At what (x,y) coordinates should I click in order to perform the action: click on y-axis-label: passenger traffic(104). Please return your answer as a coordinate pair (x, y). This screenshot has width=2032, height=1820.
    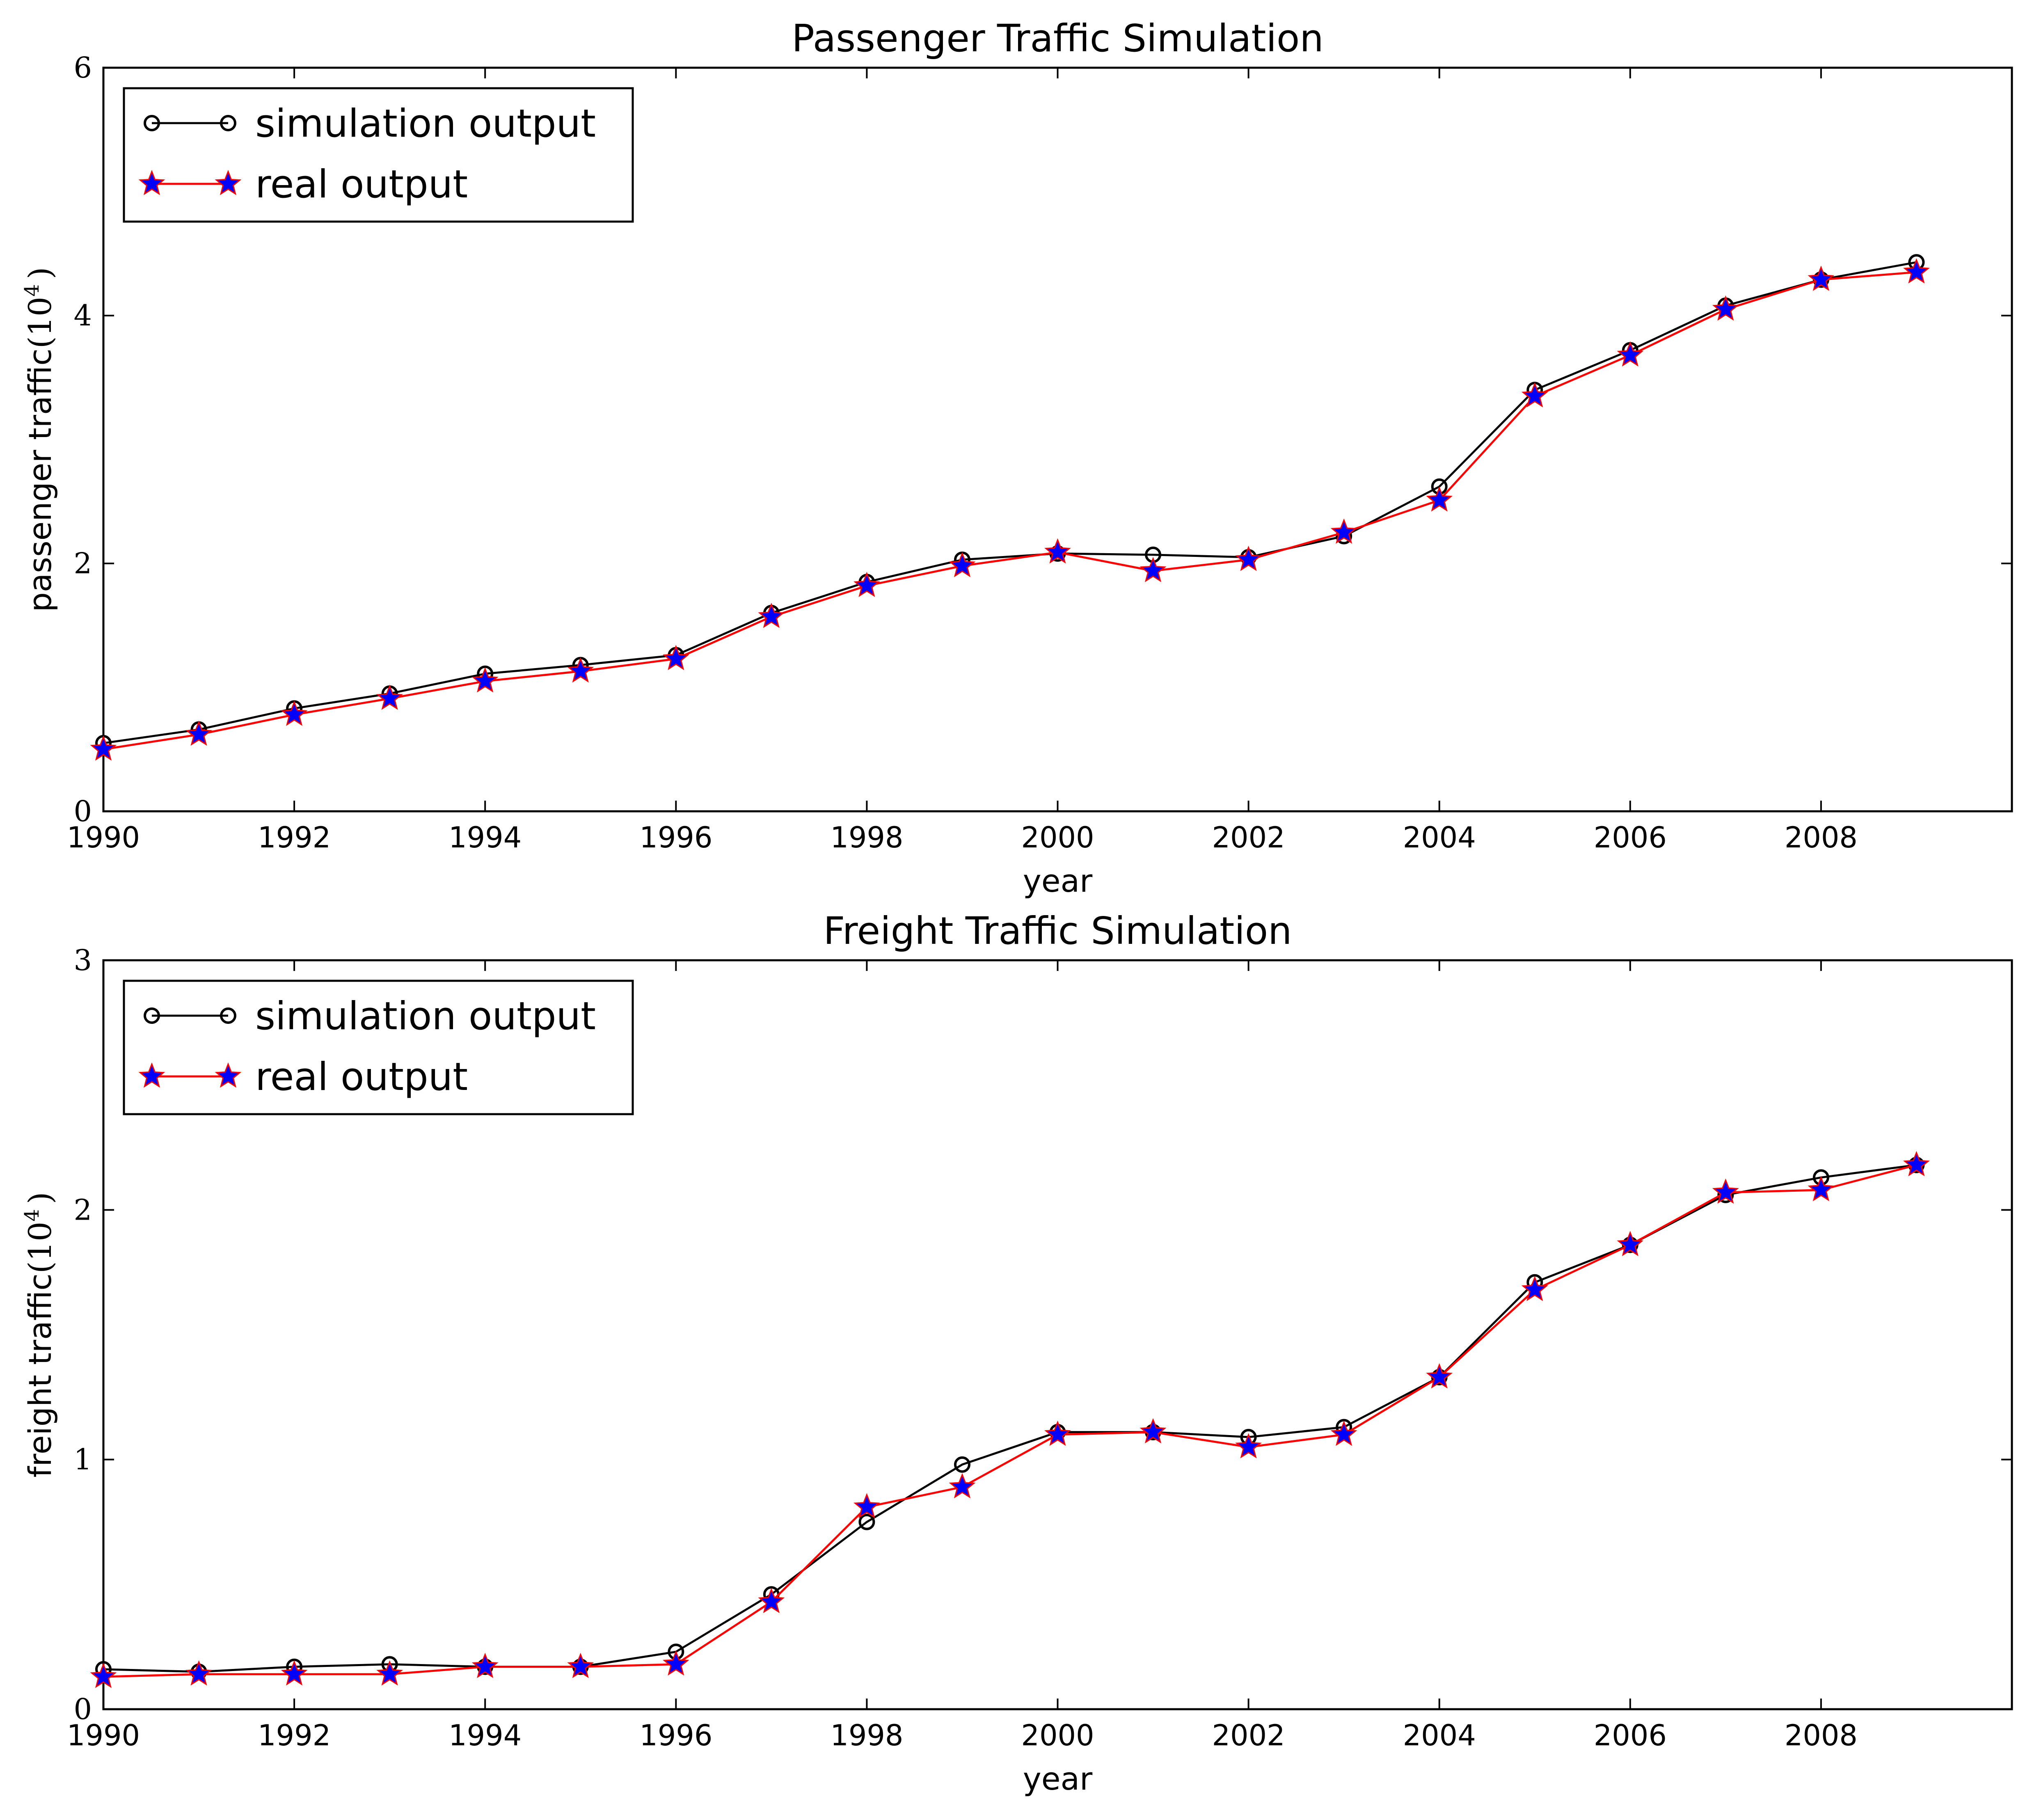
    Looking at the image, I should click on (39, 439).